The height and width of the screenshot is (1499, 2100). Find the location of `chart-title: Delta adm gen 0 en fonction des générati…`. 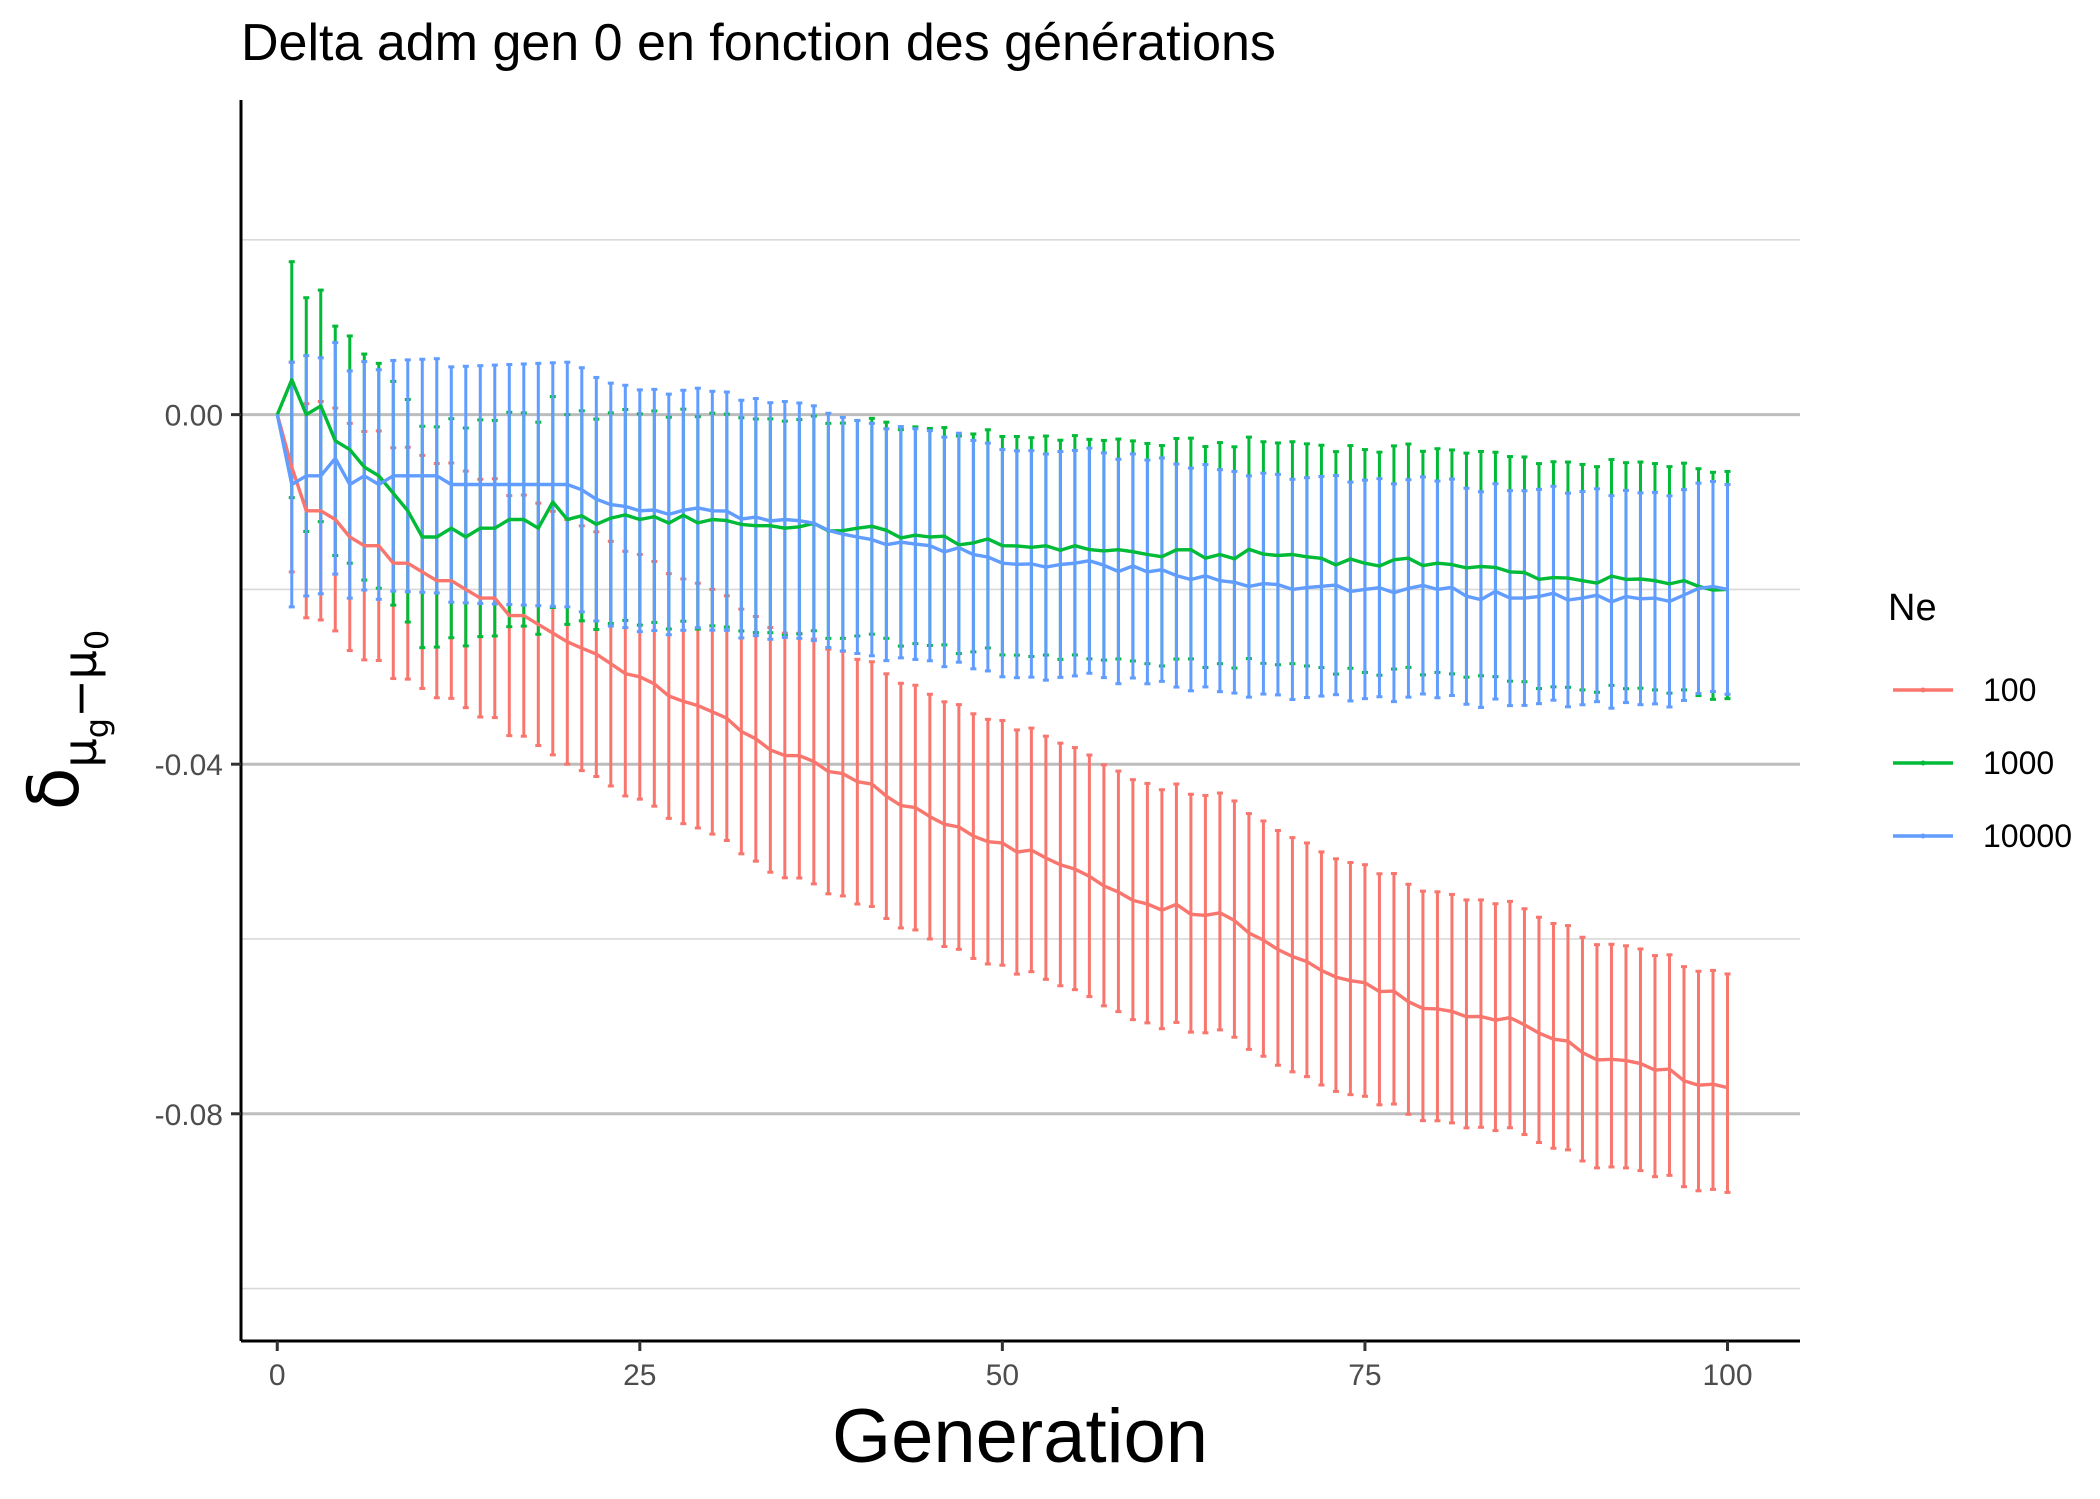

chart-title: Delta adm gen 0 en fonction des générati… is located at coordinates (758, 43).